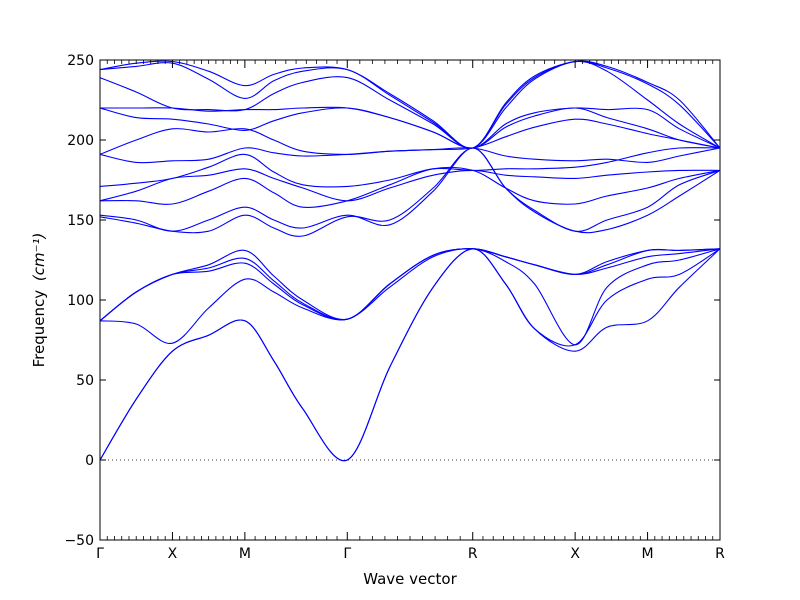 Image resolution: width=800 pixels, height=600 pixels. I want to click on y-tick-label: 50, so click(85, 381).